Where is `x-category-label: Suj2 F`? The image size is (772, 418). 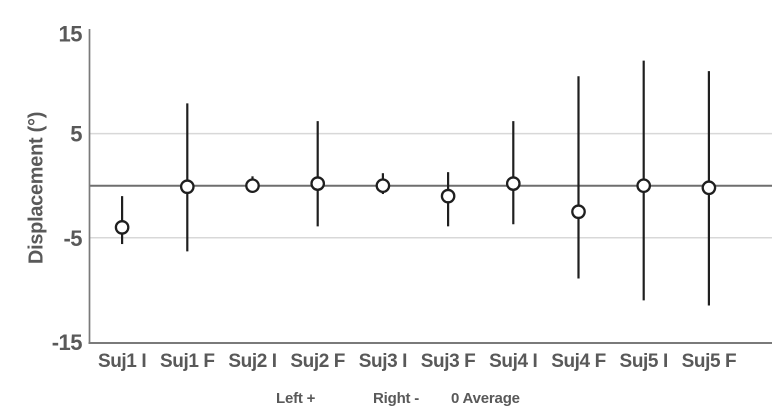
x-category-label: Suj2 F is located at coordinates (317, 361).